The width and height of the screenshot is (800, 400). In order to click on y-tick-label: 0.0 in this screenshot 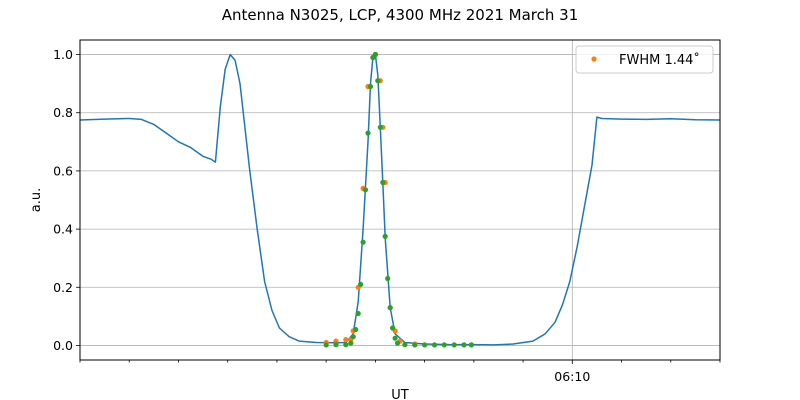, I will do `click(63, 345)`.